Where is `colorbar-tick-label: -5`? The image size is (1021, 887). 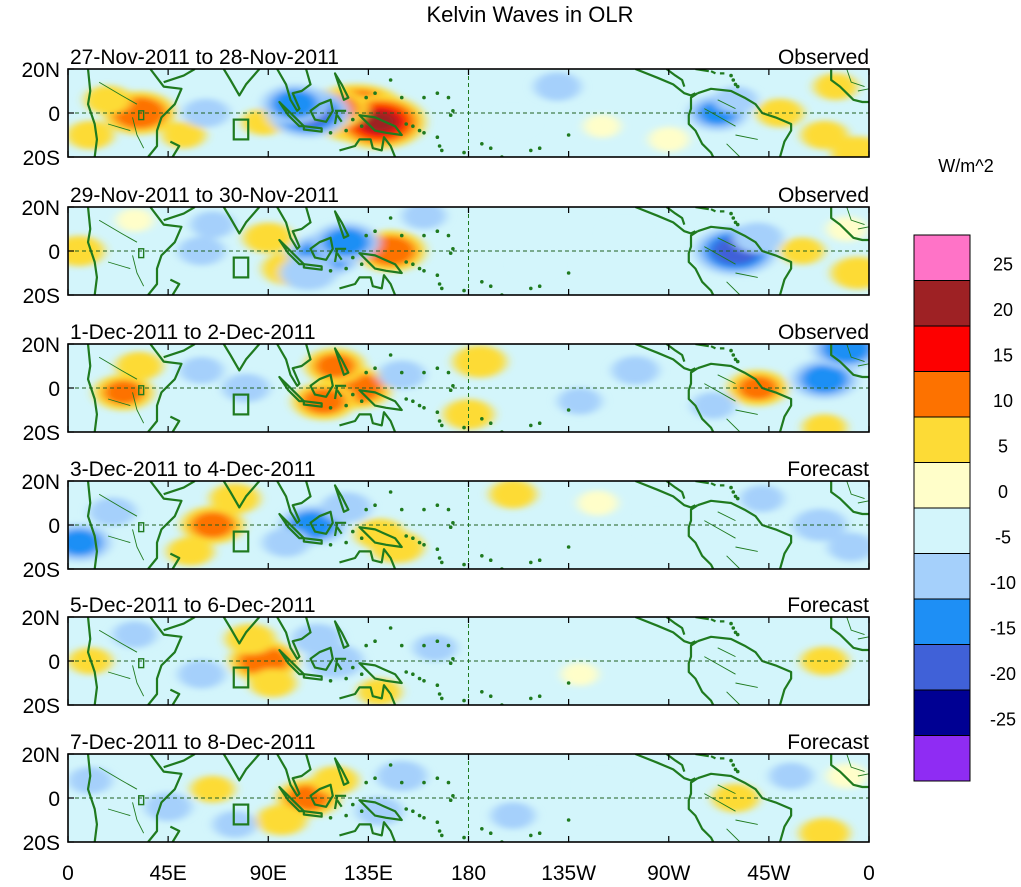
colorbar-tick-label: -5 is located at coordinates (1003, 538).